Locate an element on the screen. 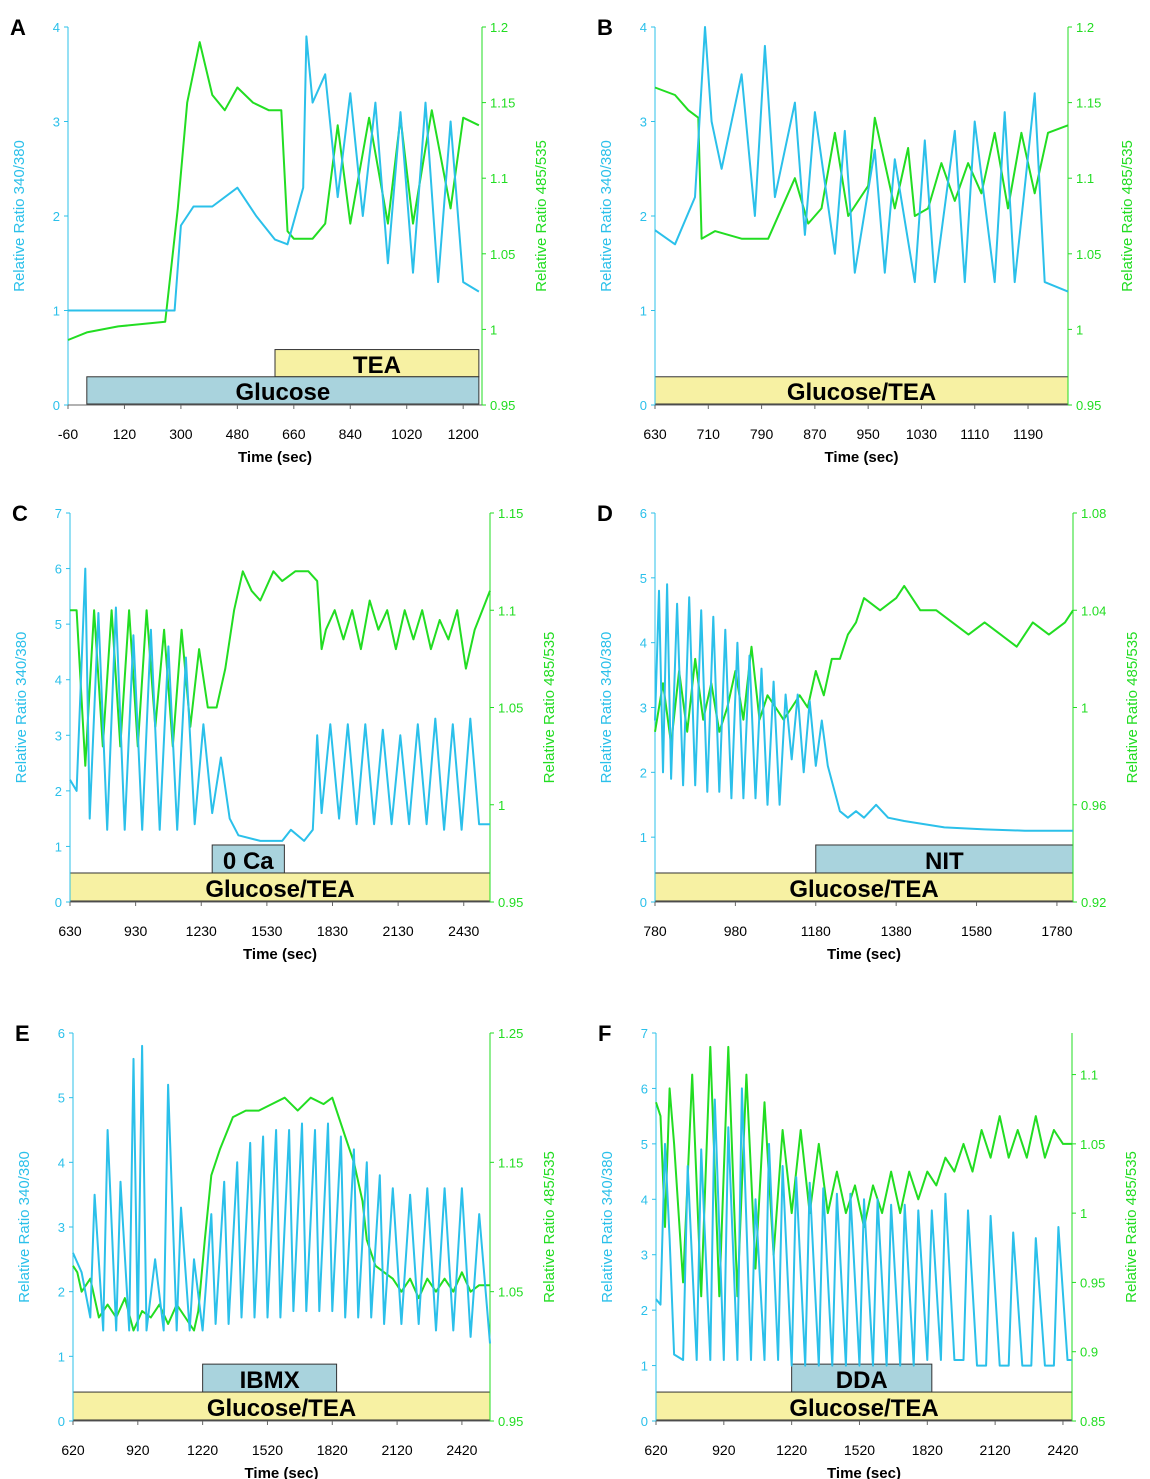 The height and width of the screenshot is (1479, 1150). stimulus-bar-label: NIT is located at coordinates (944, 861).